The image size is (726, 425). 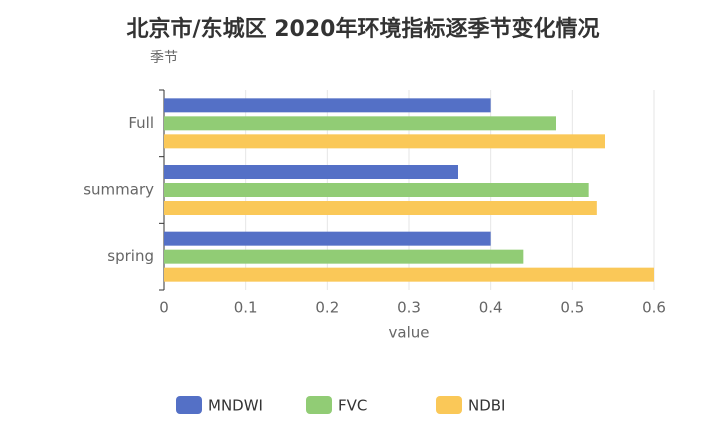 I want to click on x-tick-label: 0.5, so click(x=572, y=308).